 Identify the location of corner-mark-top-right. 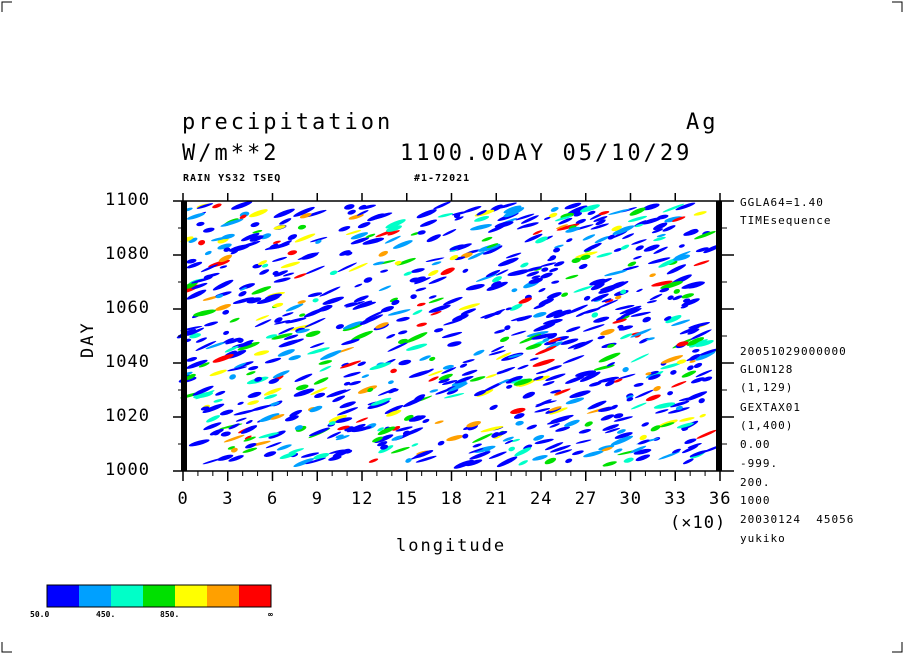
(897, 6).